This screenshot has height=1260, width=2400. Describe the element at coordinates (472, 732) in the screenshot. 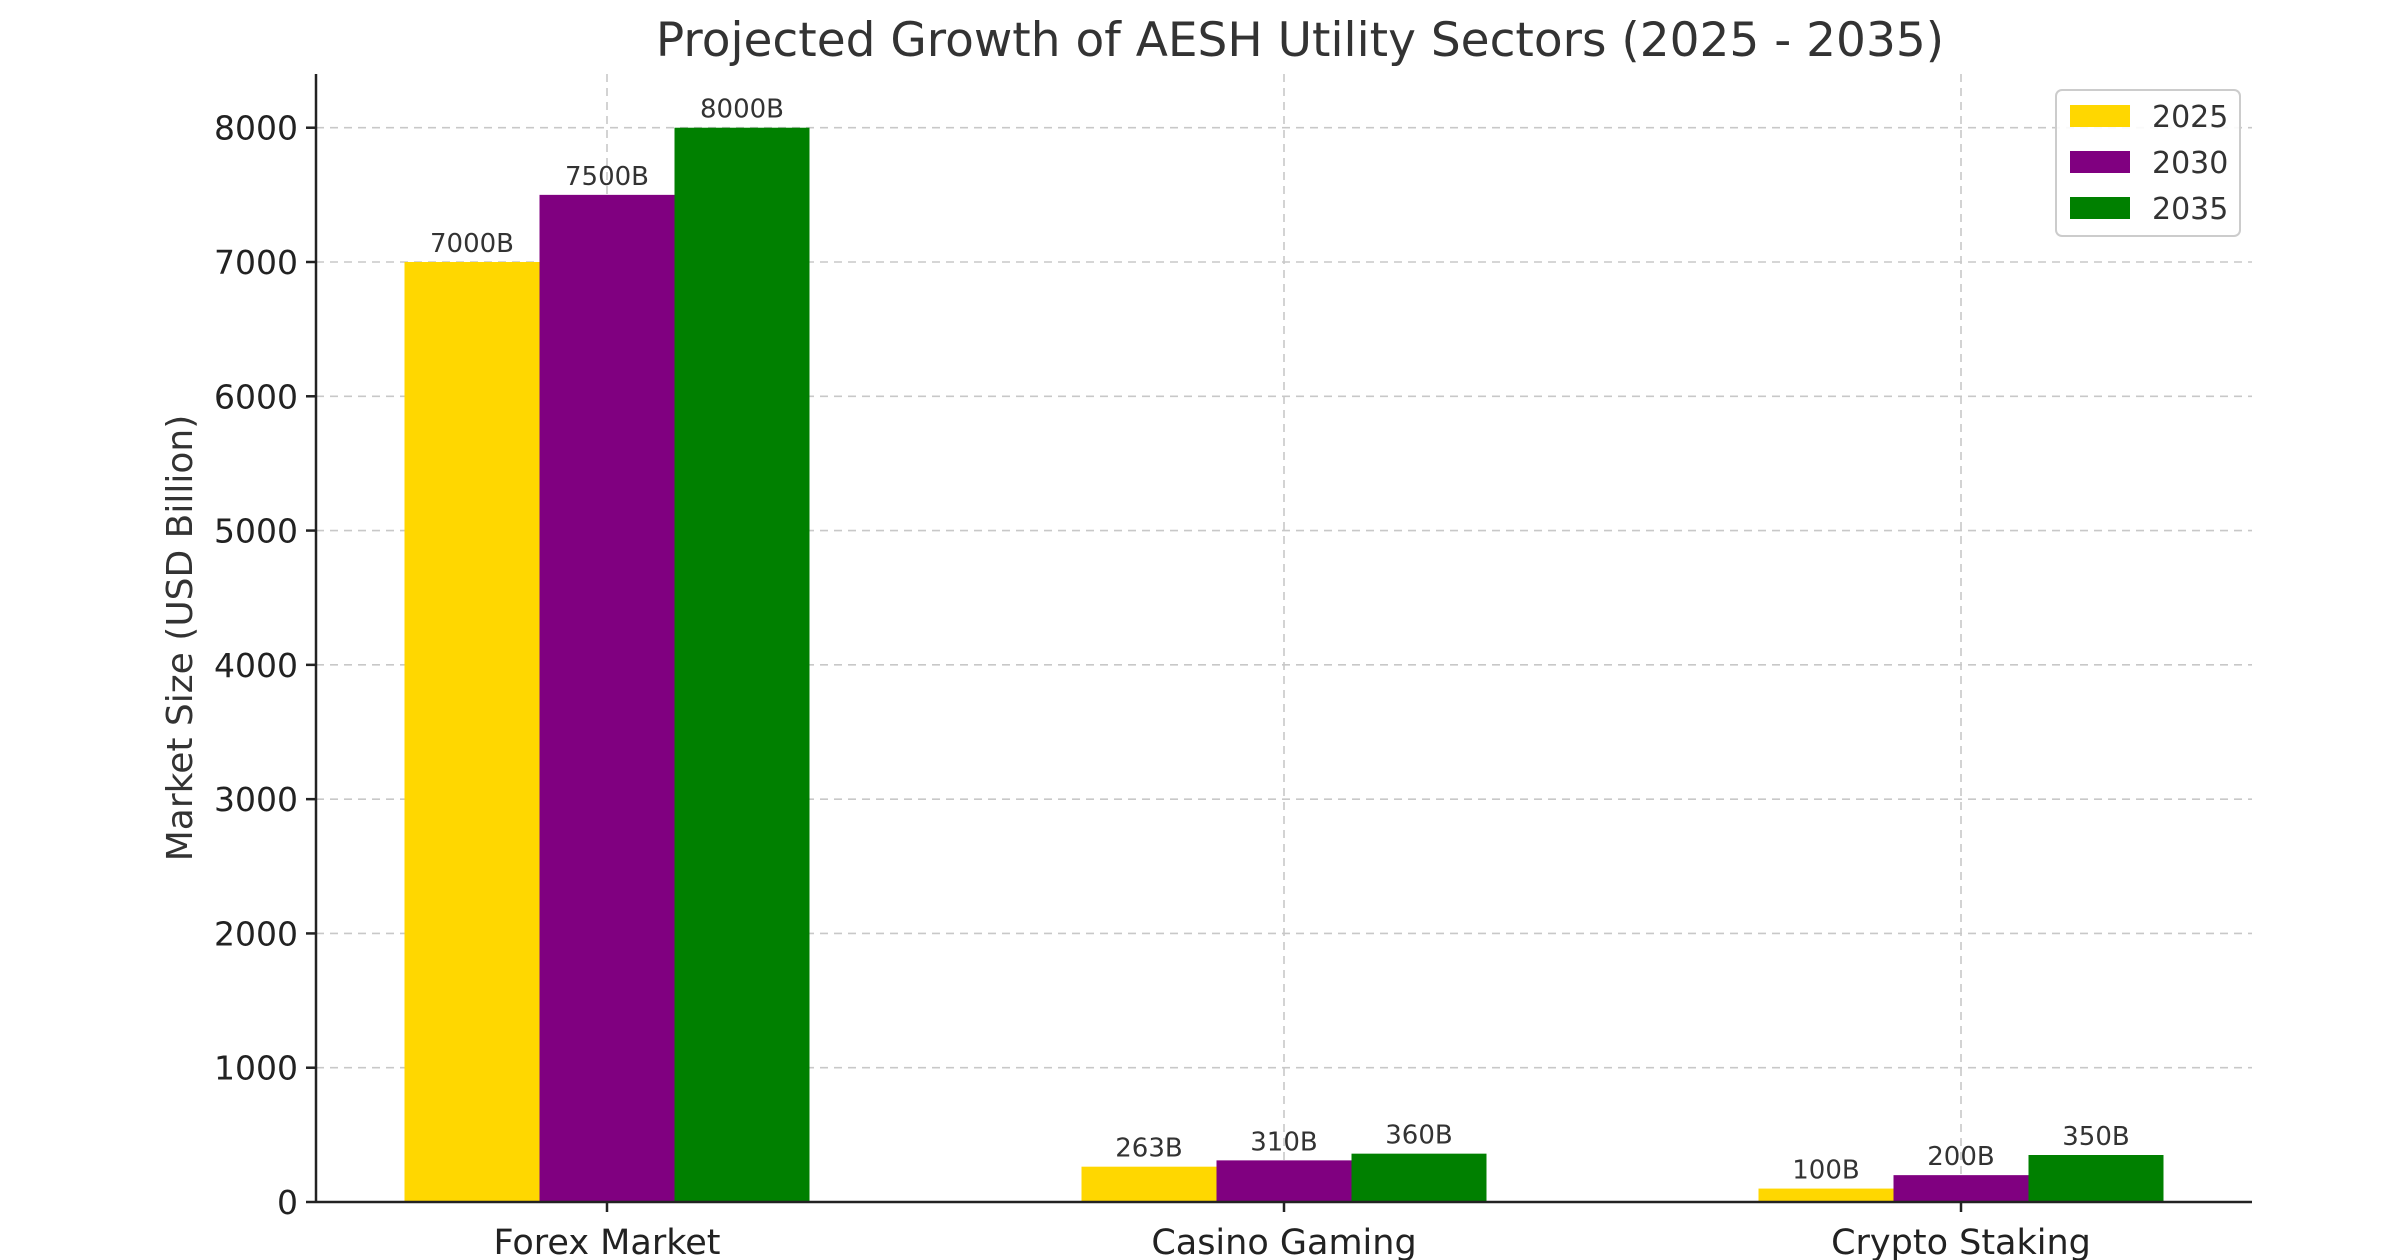

I see `bar-2025-forex-market` at that location.